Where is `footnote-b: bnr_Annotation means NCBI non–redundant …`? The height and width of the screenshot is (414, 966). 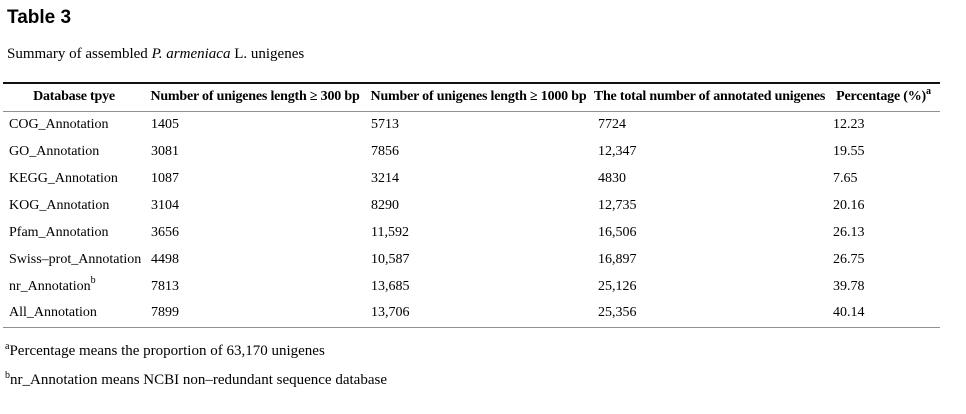 footnote-b: bnr_Annotation means NCBI non–redundant … is located at coordinates (485, 379).